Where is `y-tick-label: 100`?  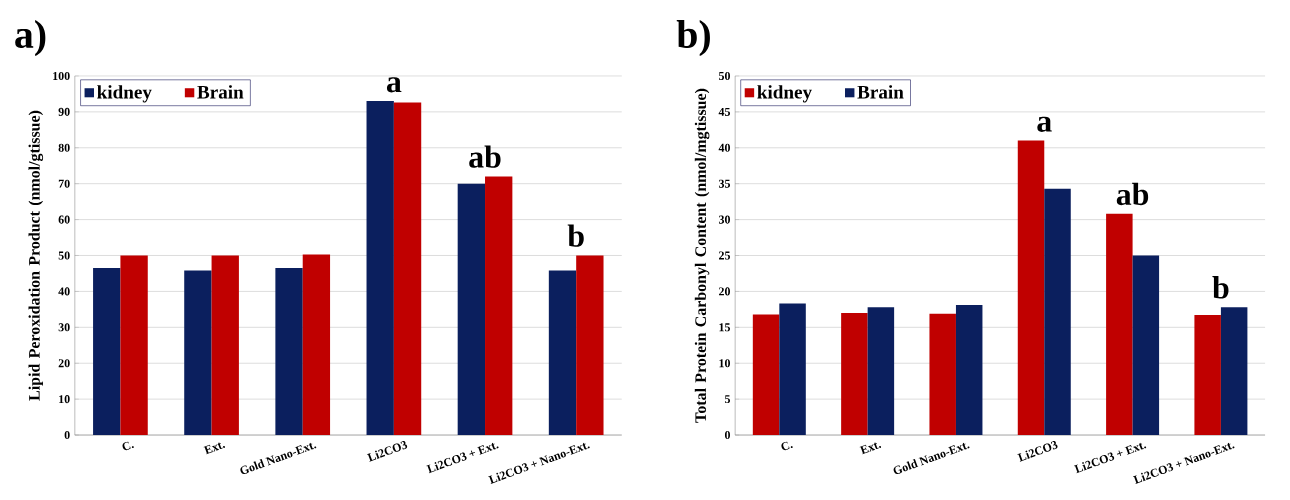 y-tick-label: 100 is located at coordinates (61, 75).